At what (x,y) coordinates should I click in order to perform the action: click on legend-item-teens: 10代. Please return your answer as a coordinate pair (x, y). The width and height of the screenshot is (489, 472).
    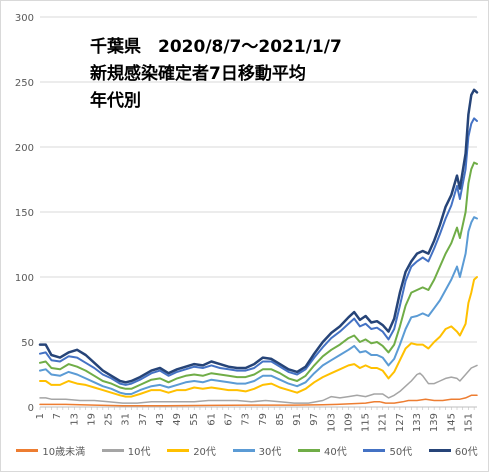
    Looking at the image, I should click on (126, 450).